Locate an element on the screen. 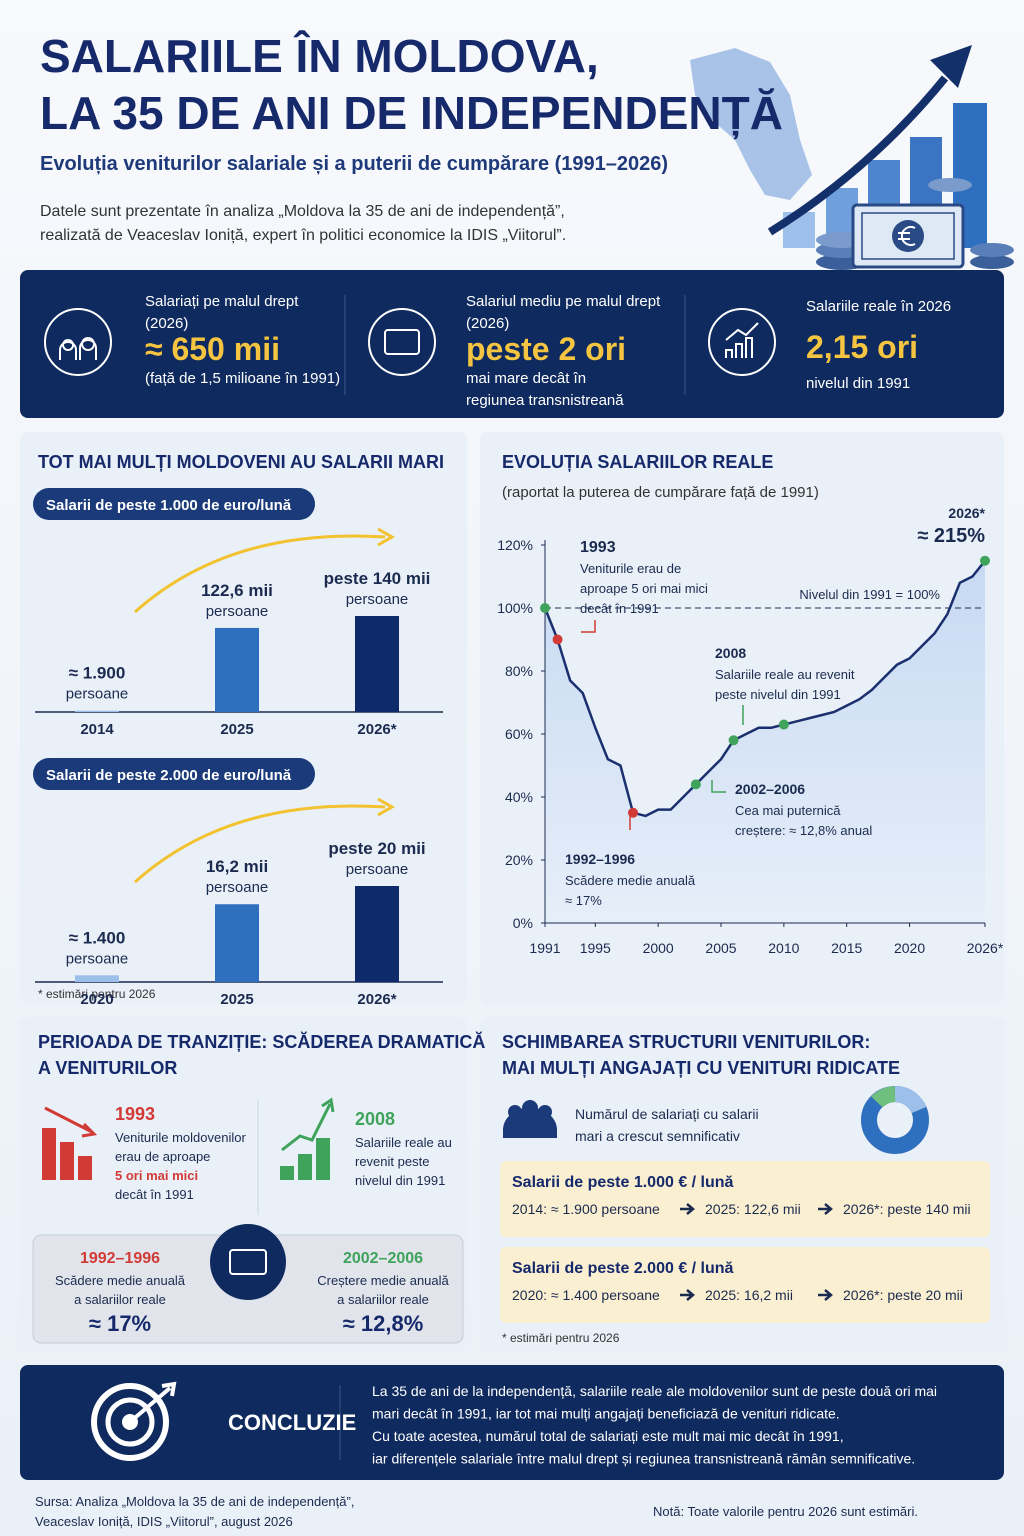 Image resolution: width=1024 pixels, height=1536 pixels. annotation-text: Veniturile erau de is located at coordinates (630, 568).